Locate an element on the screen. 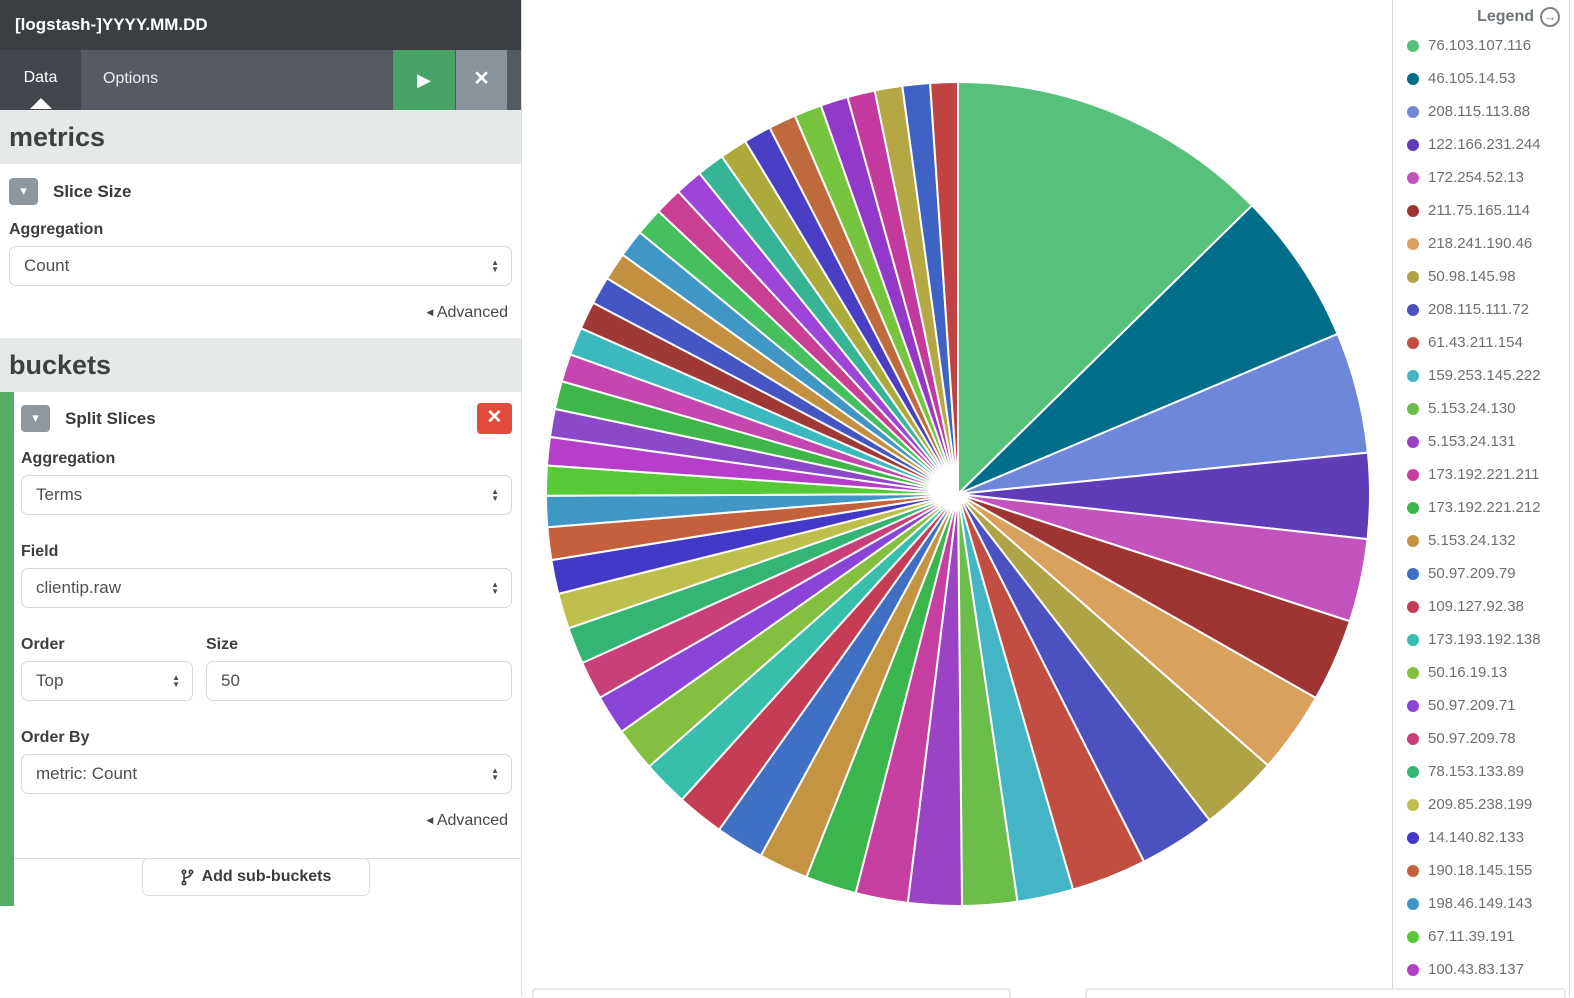 The image size is (1574, 998). legend-item-label: 122.166.231.244 is located at coordinates (1484, 144).